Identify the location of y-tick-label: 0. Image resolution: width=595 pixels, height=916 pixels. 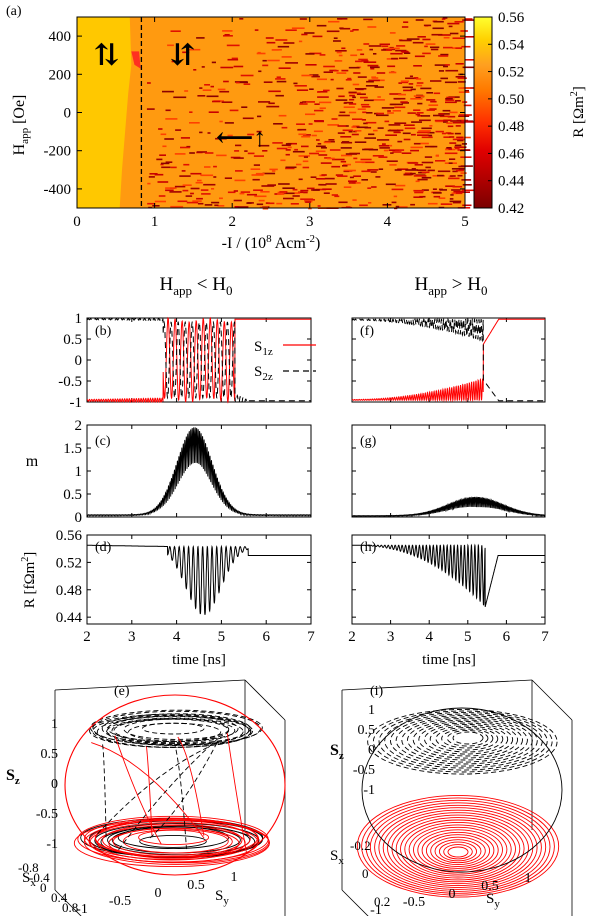
(452, 894).